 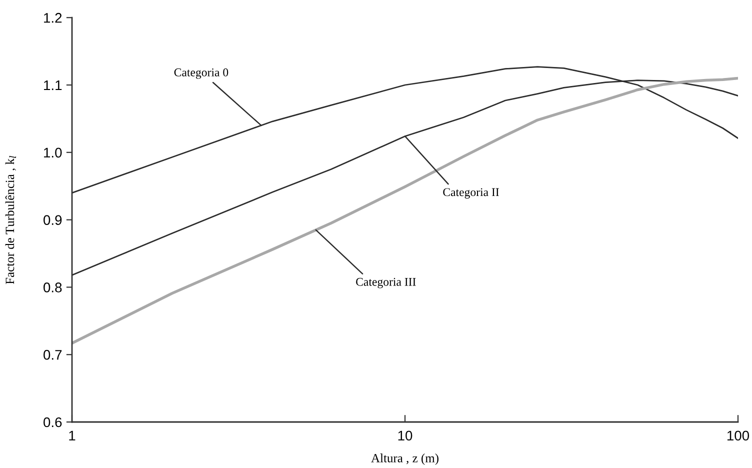 What do you see at coordinates (53, 422) in the screenshot?
I see `y-tick-label: 0.6` at bounding box center [53, 422].